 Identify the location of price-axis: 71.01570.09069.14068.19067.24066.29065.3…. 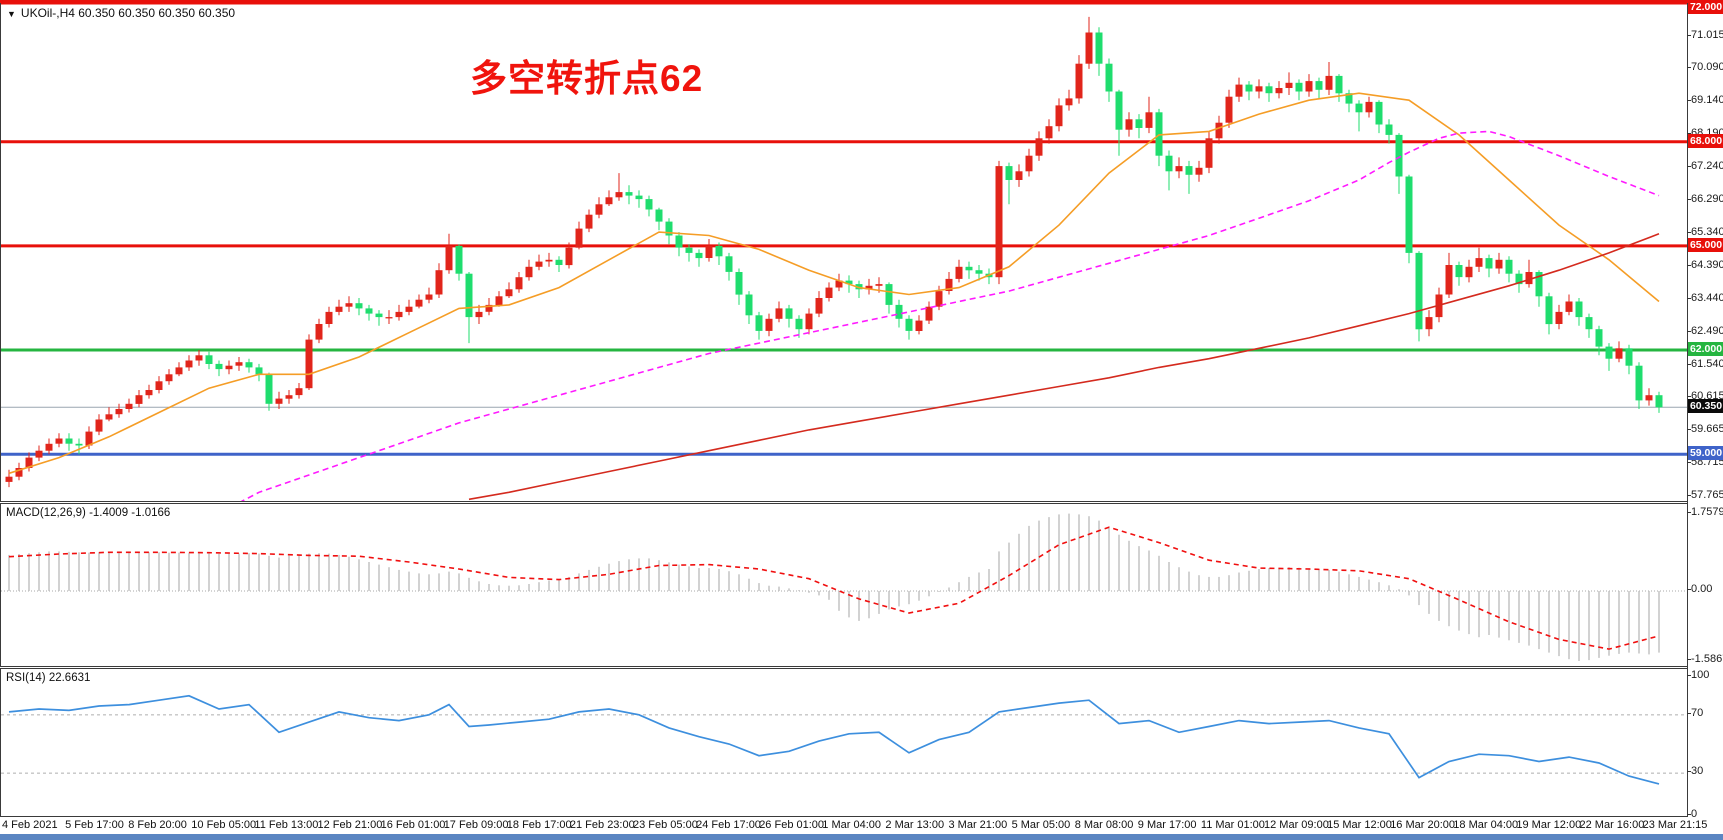
(1705, 410).